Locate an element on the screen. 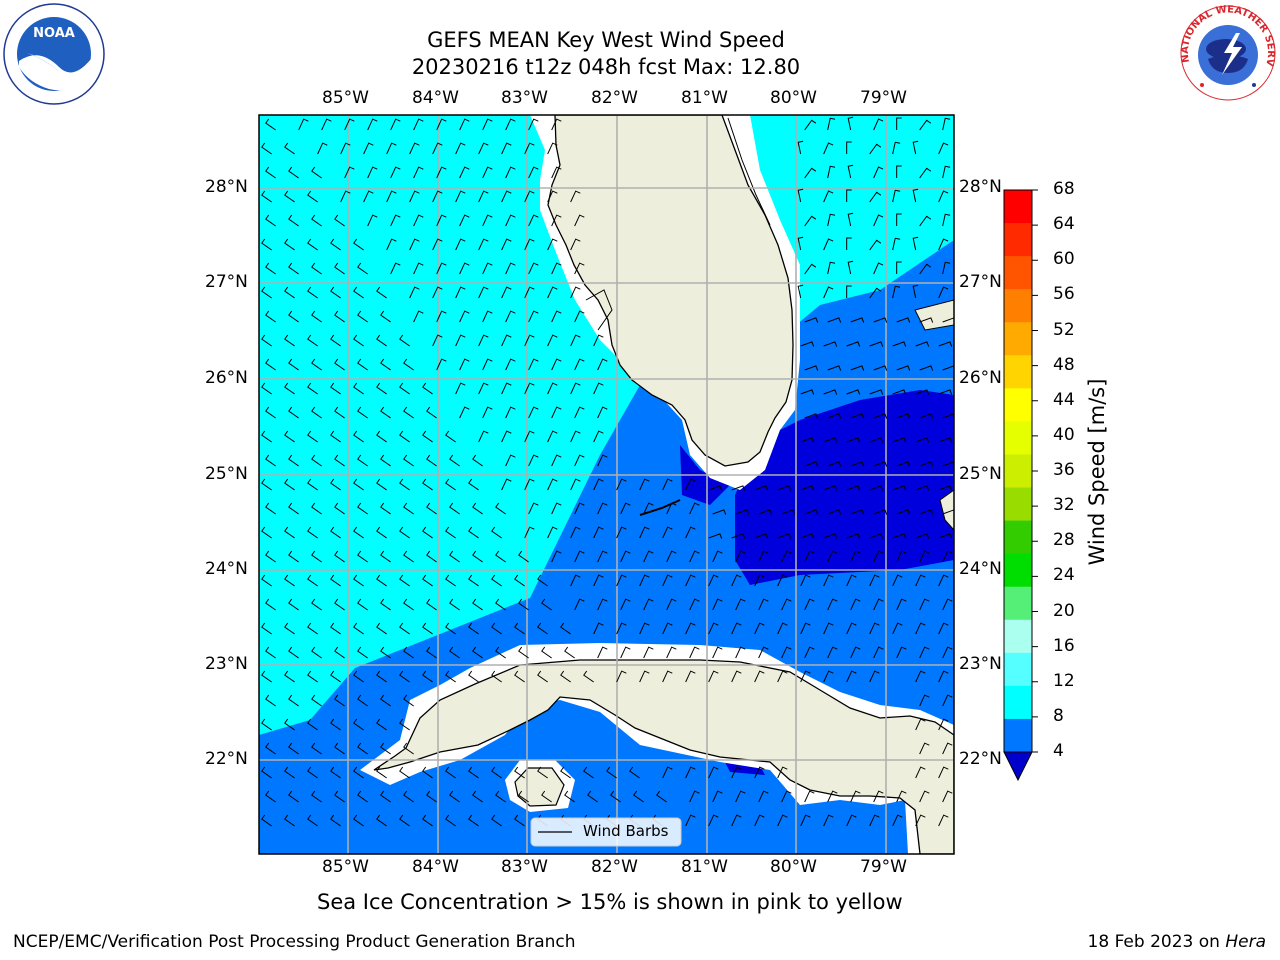  footer-host: Hera is located at coordinates (1245, 942).